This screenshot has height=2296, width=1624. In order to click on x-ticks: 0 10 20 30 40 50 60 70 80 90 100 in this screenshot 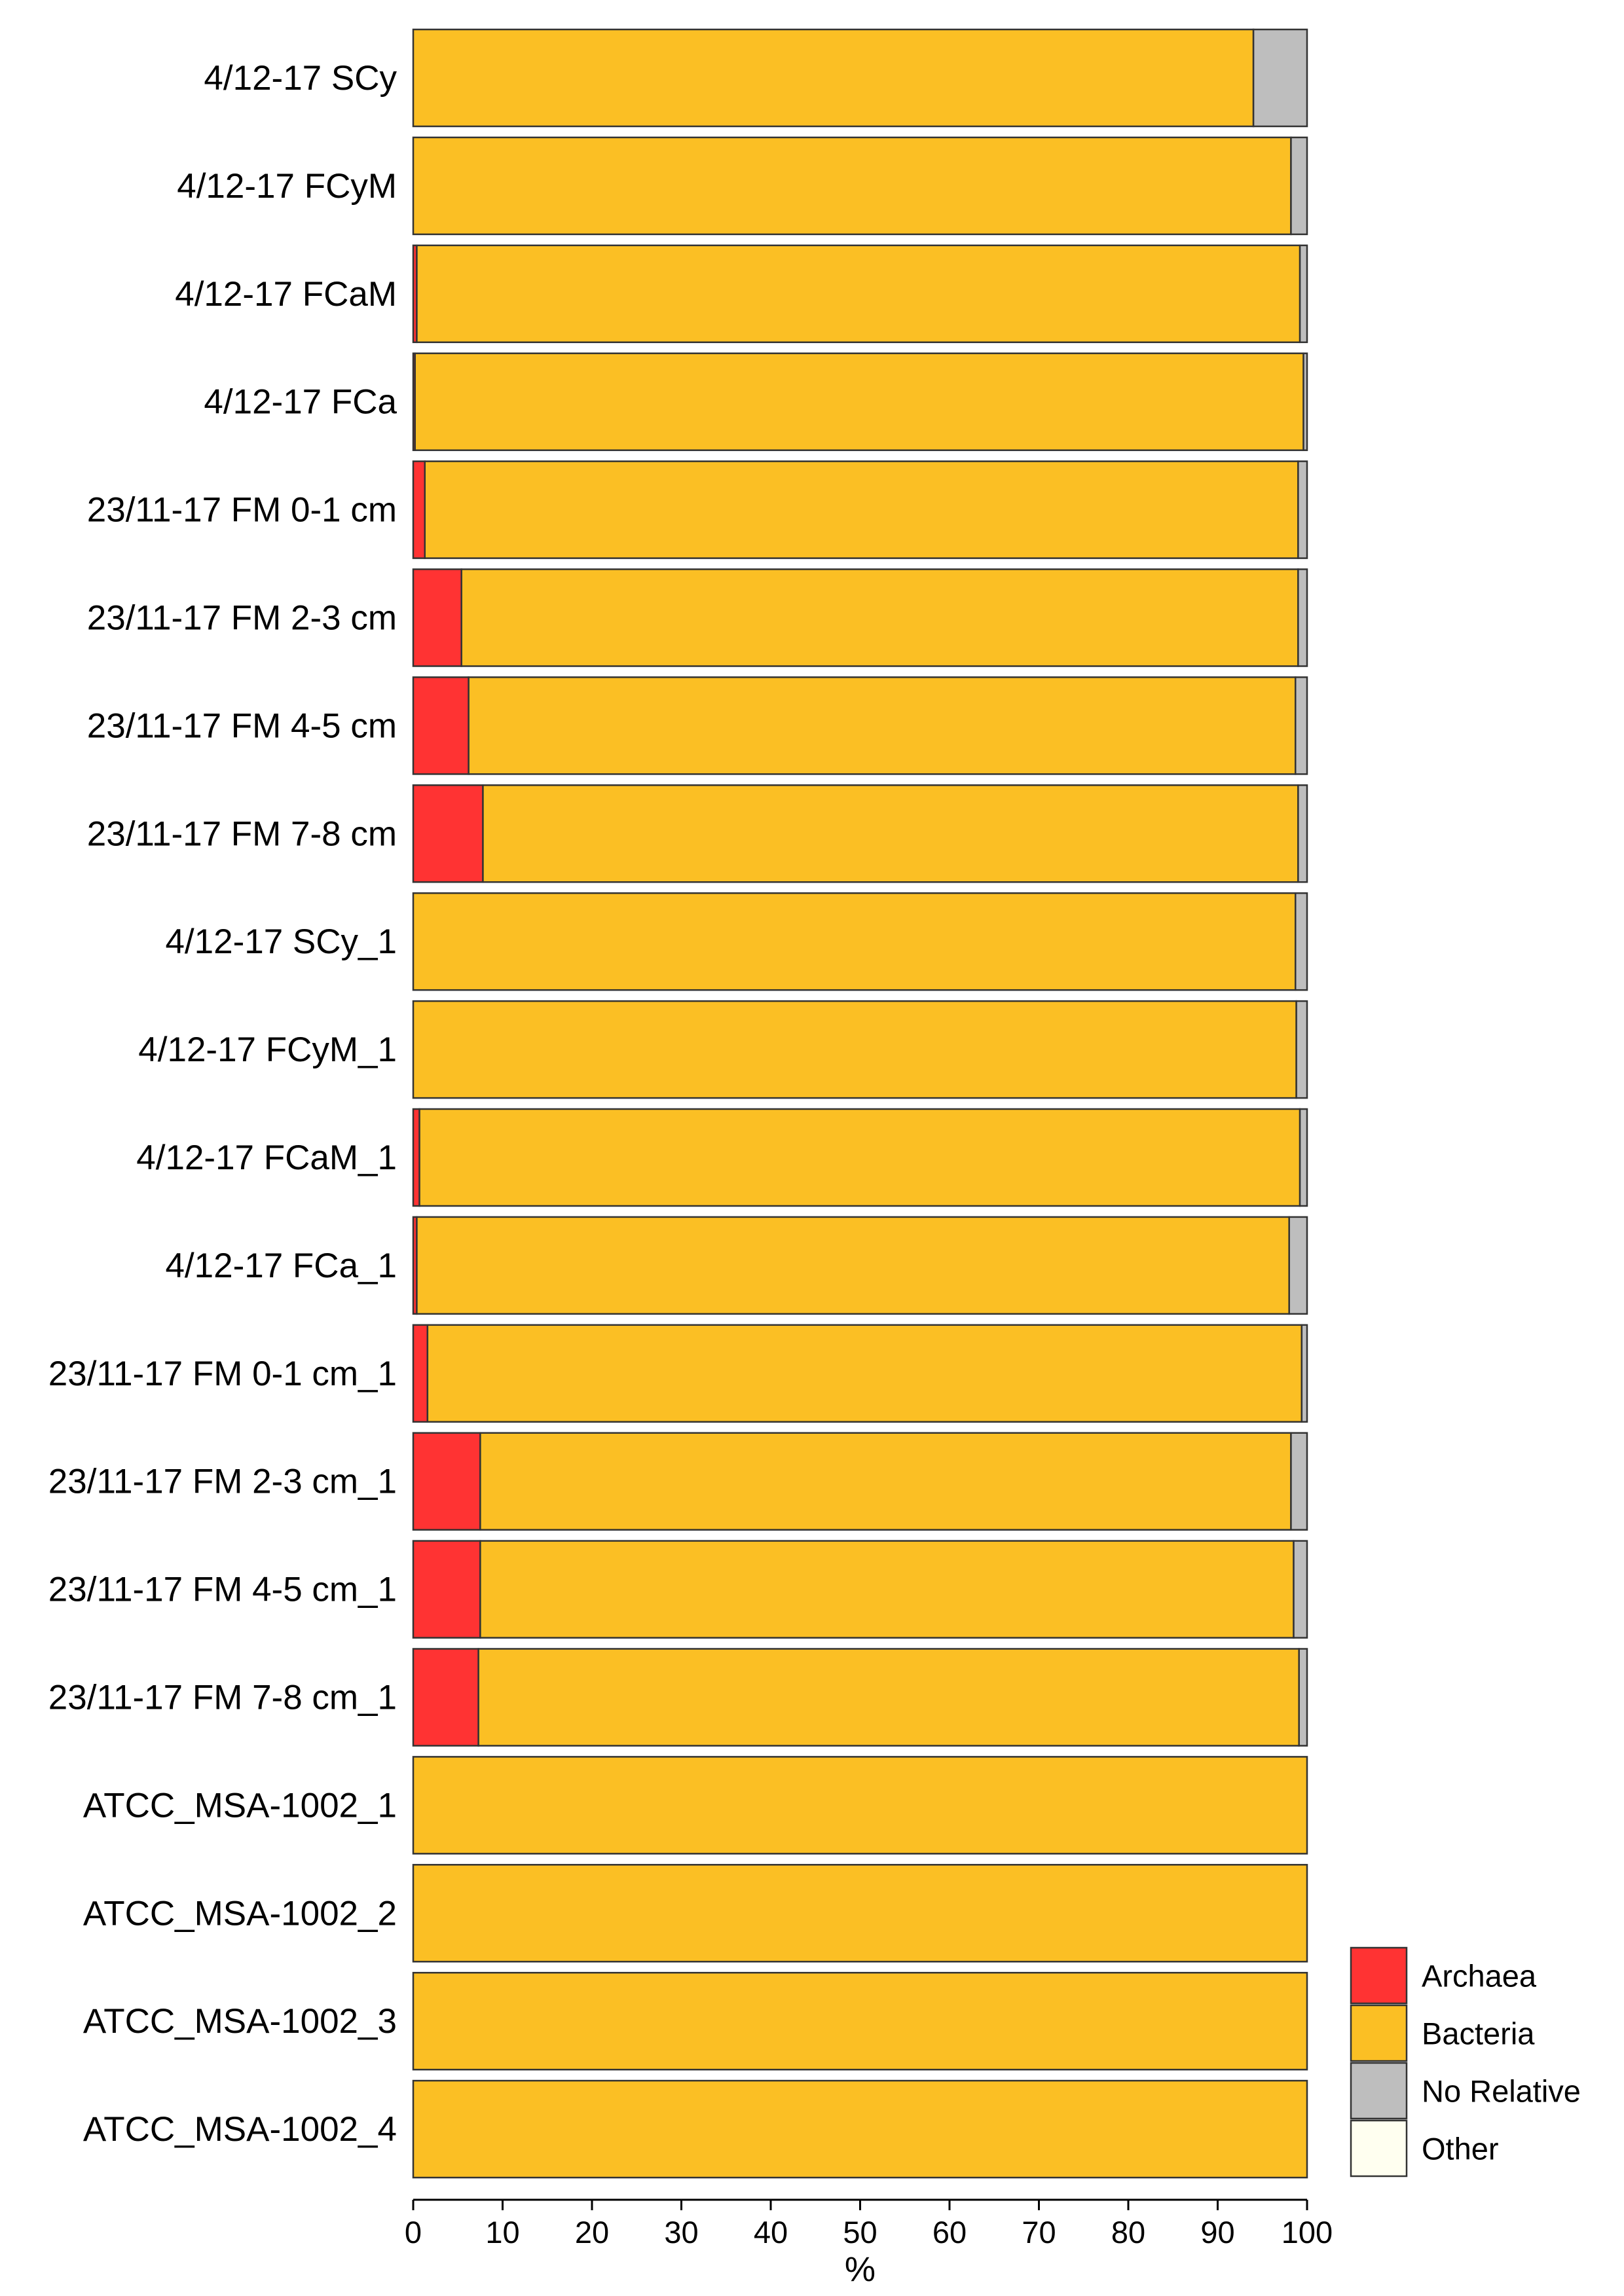, I will do `click(869, 2225)`.